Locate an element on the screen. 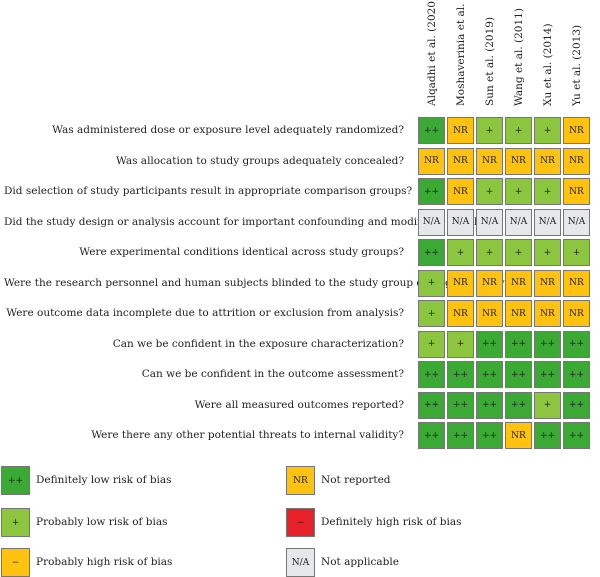 The width and height of the screenshot is (600, 577). study-header-label: Yu et al. (2013) is located at coordinates (576, 65).